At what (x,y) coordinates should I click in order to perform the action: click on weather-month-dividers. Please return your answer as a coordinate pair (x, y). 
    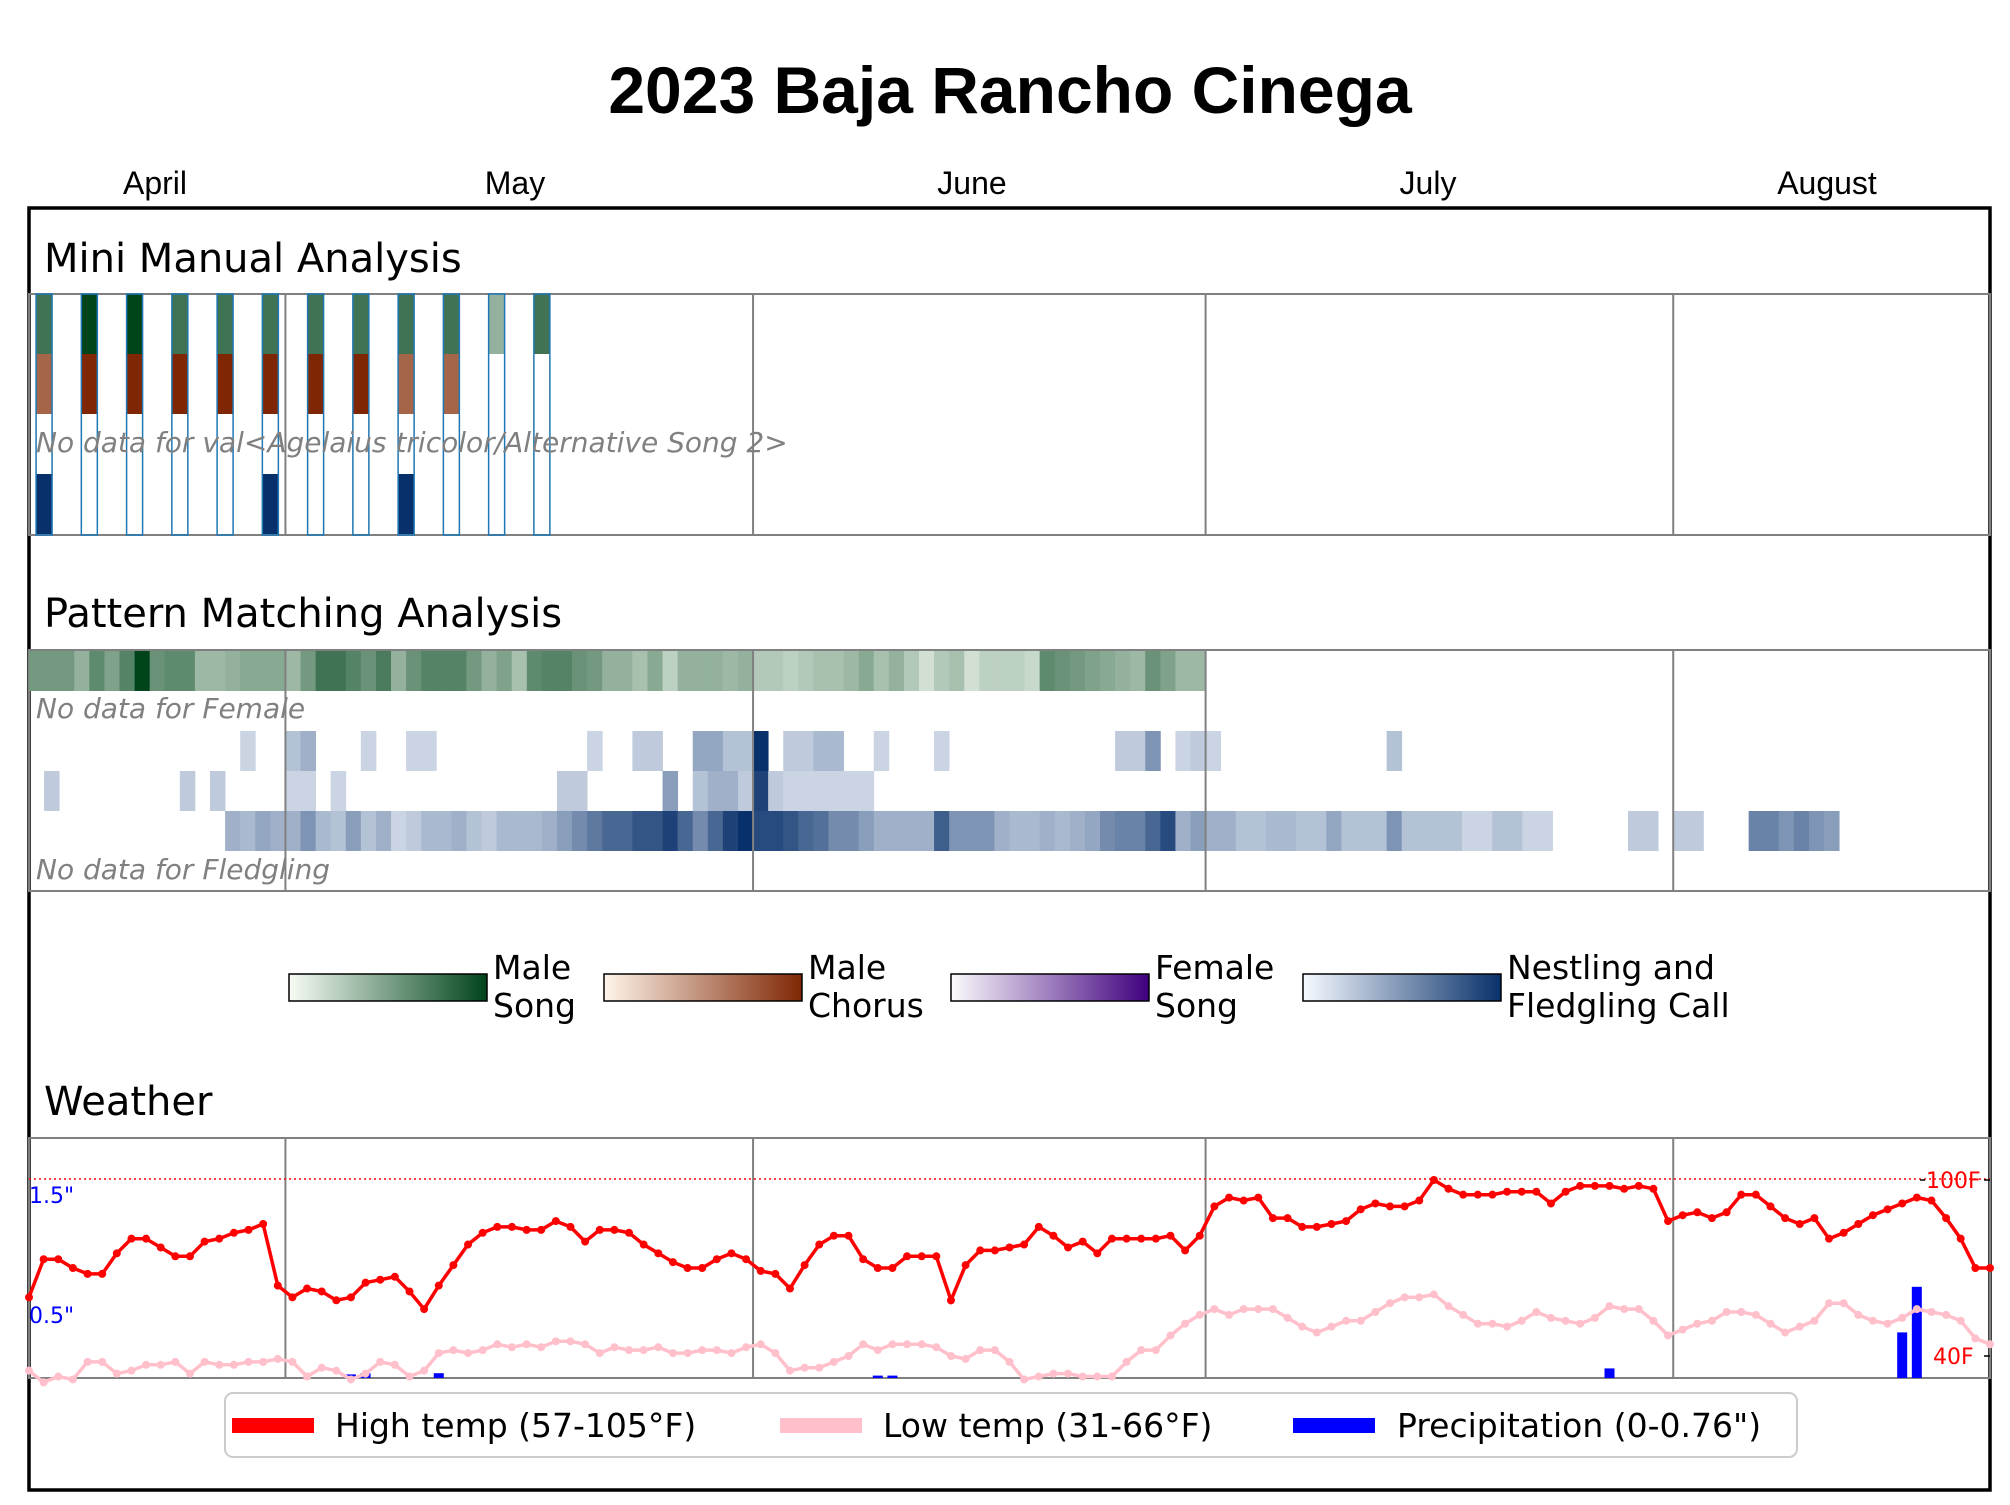
    Looking at the image, I should click on (979, 1258).